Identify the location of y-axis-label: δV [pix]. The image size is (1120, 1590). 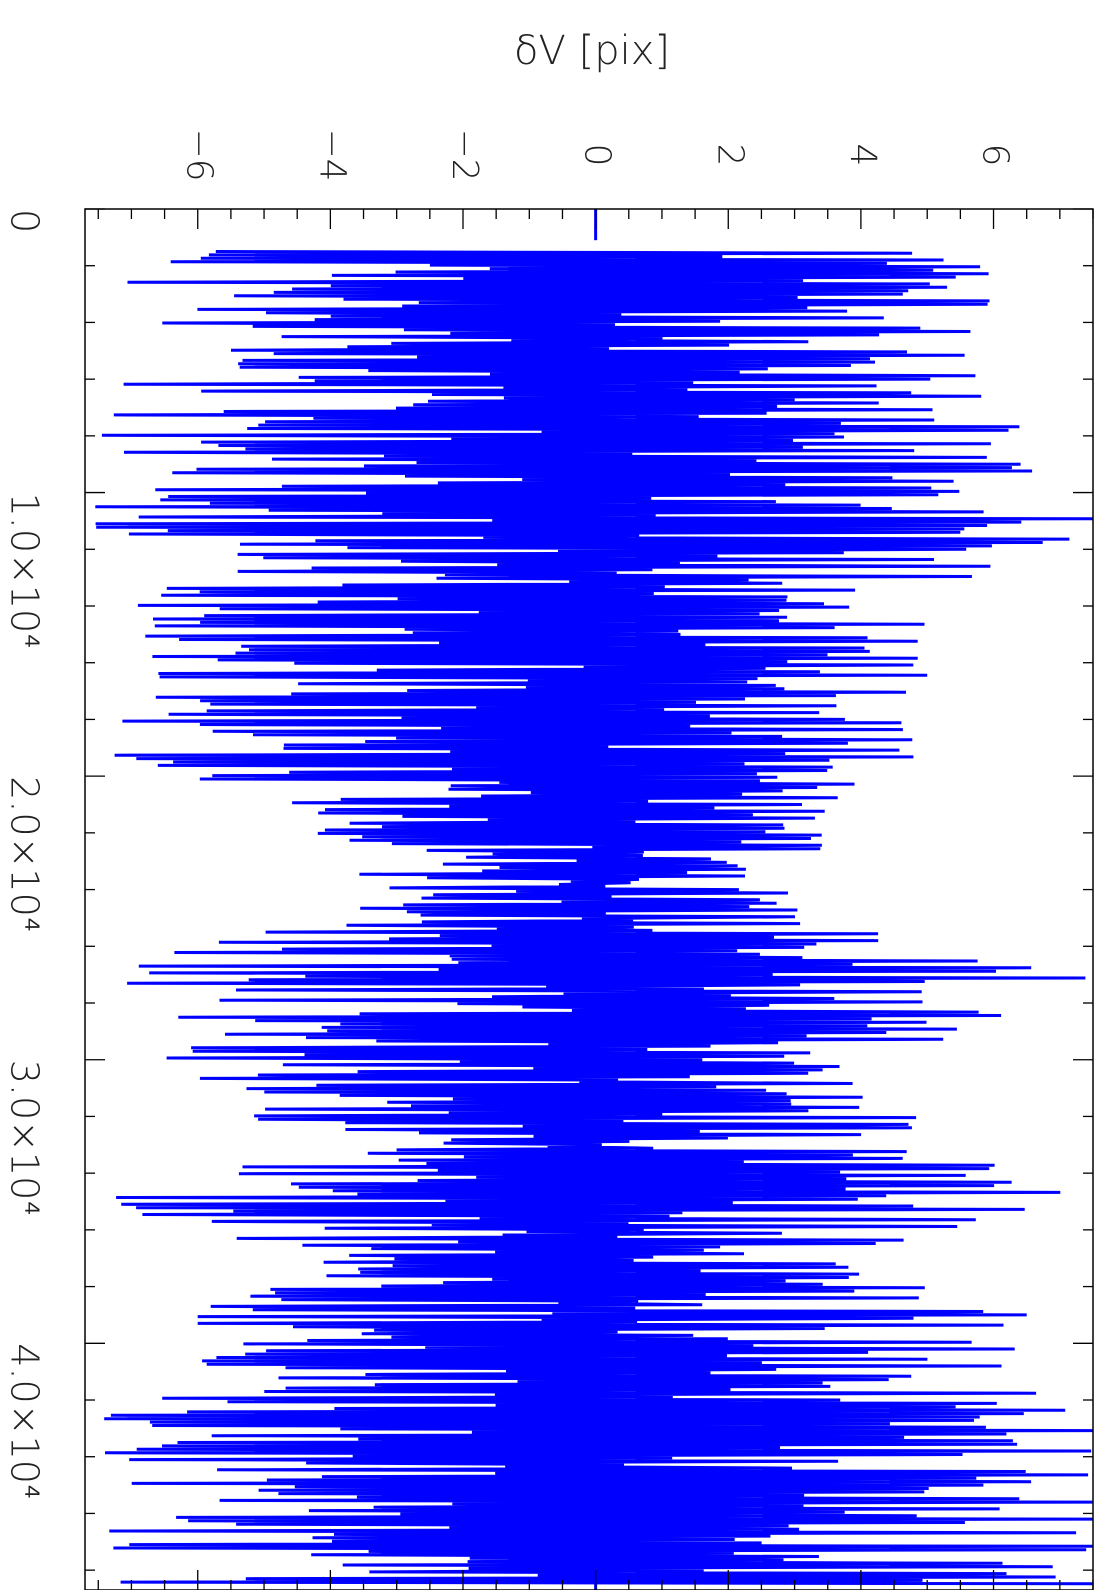
(592, 51).